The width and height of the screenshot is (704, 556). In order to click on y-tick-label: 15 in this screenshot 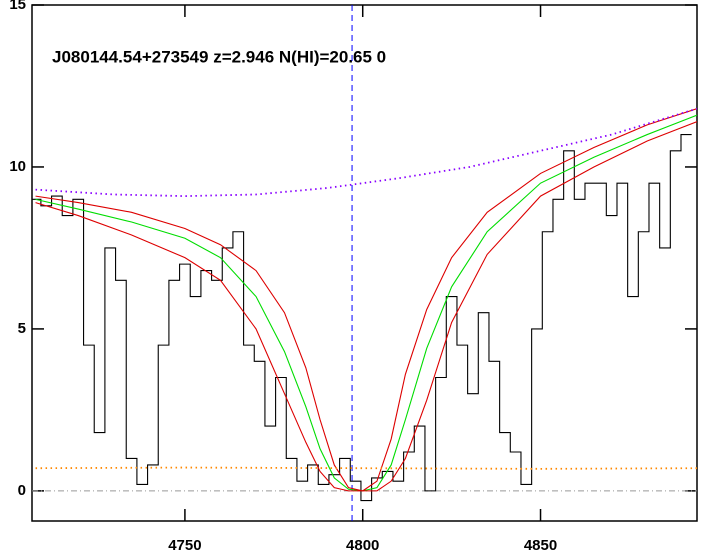, I will do `click(17, 6)`.